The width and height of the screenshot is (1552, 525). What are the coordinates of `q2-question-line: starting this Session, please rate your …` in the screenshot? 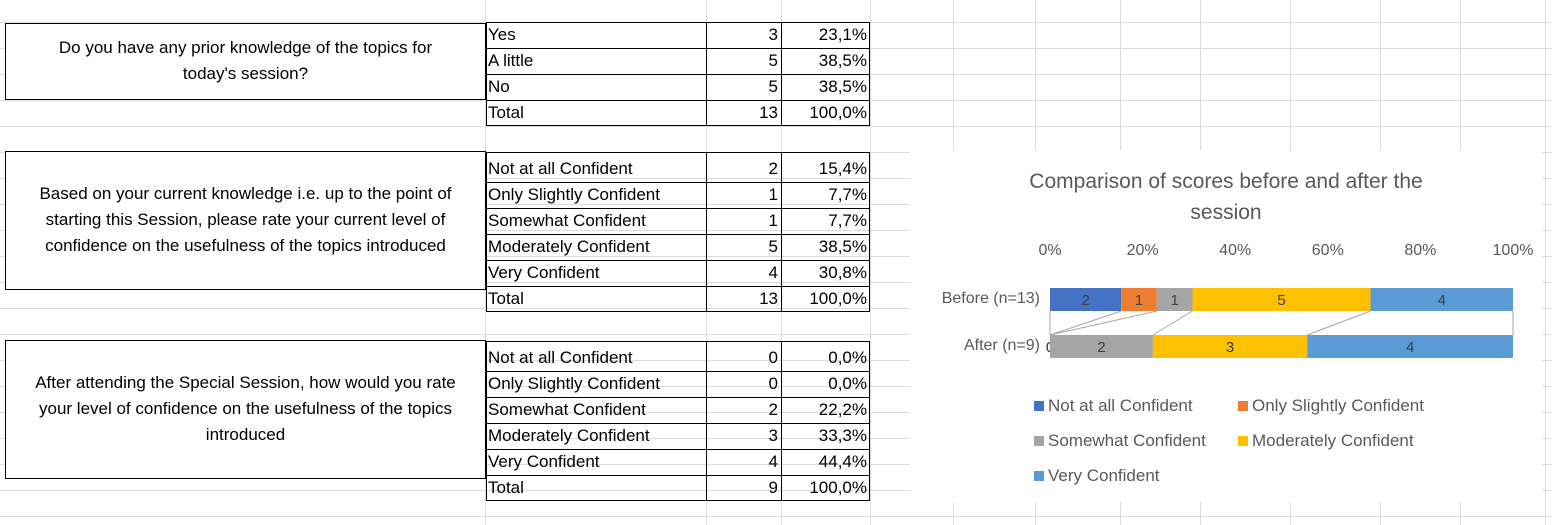 It's located at (245, 219).